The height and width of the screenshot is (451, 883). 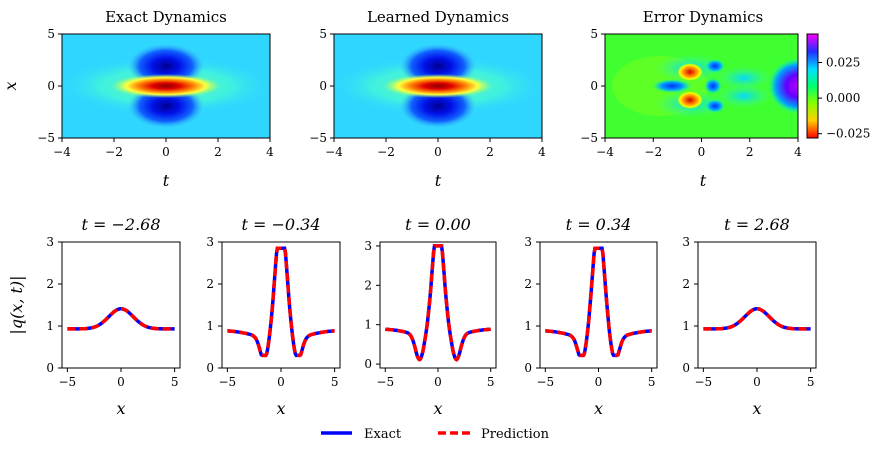 What do you see at coordinates (166, 86) in the screenshot?
I see `heatmap-exact-field` at bounding box center [166, 86].